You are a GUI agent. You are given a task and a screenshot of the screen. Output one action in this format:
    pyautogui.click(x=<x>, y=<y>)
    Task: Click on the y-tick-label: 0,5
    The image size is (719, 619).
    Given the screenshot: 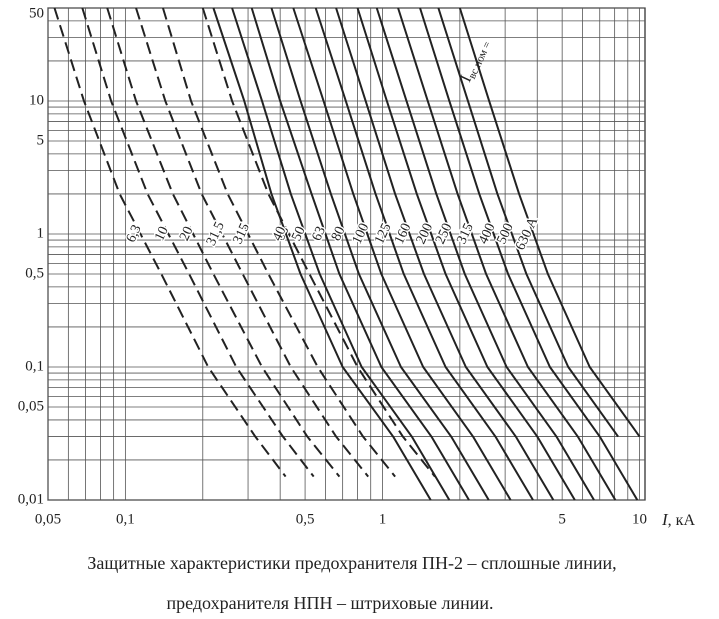 What is the action you would take?
    pyautogui.click(x=34, y=273)
    